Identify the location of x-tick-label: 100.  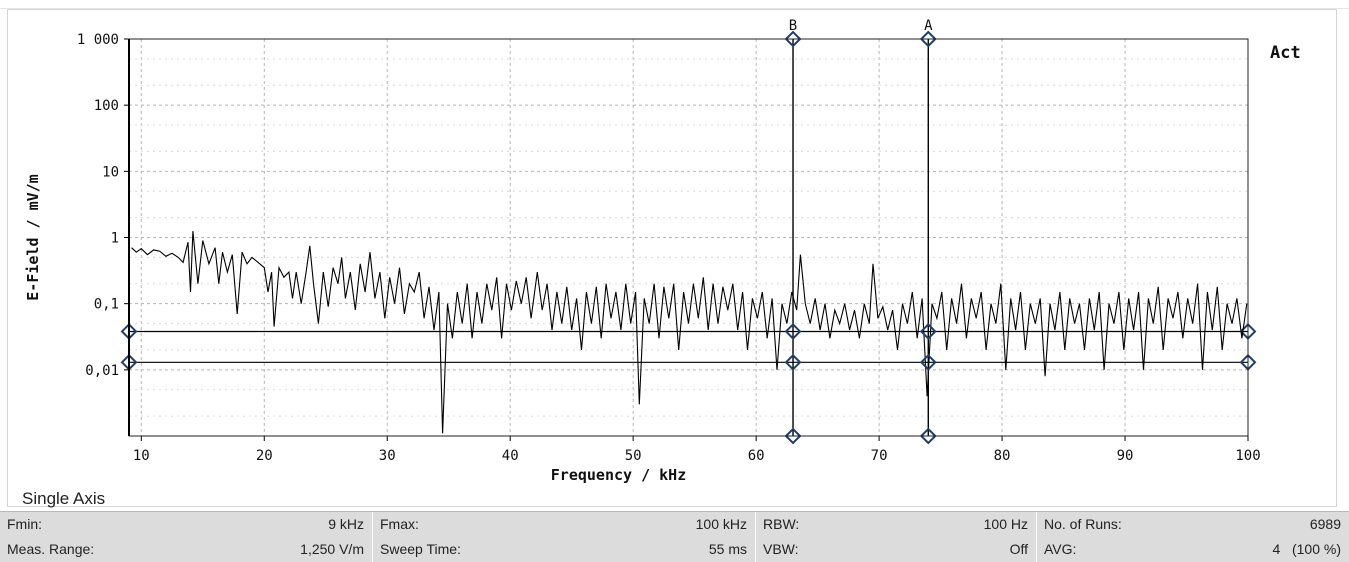
(1247, 456).